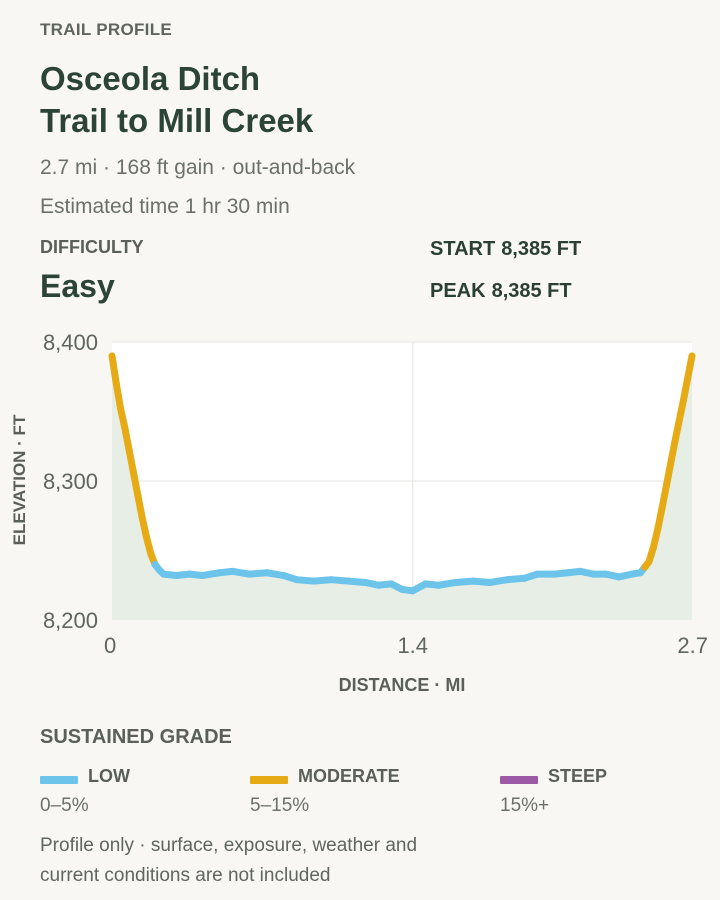 The width and height of the screenshot is (720, 900). What do you see at coordinates (70, 342) in the screenshot?
I see `y-tick-label: 8,400` at bounding box center [70, 342].